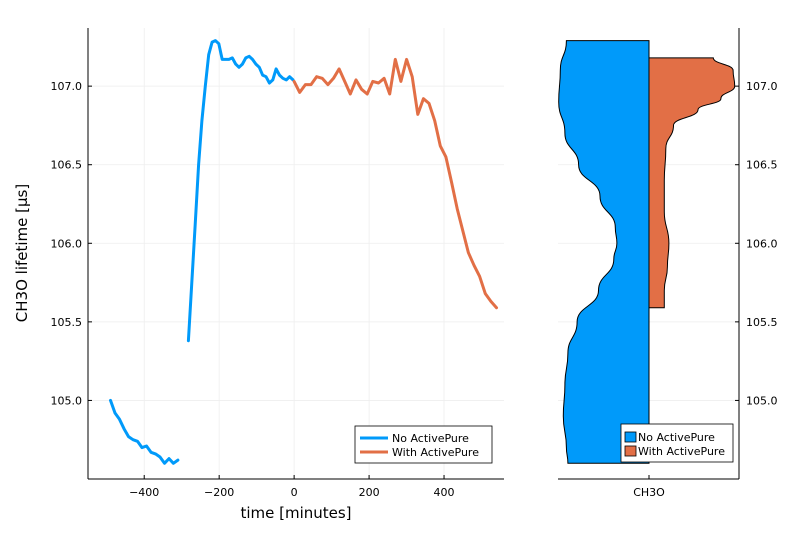  What do you see at coordinates (67, 86) in the screenshot?
I see `y-tick-label: 107.0` at bounding box center [67, 86].